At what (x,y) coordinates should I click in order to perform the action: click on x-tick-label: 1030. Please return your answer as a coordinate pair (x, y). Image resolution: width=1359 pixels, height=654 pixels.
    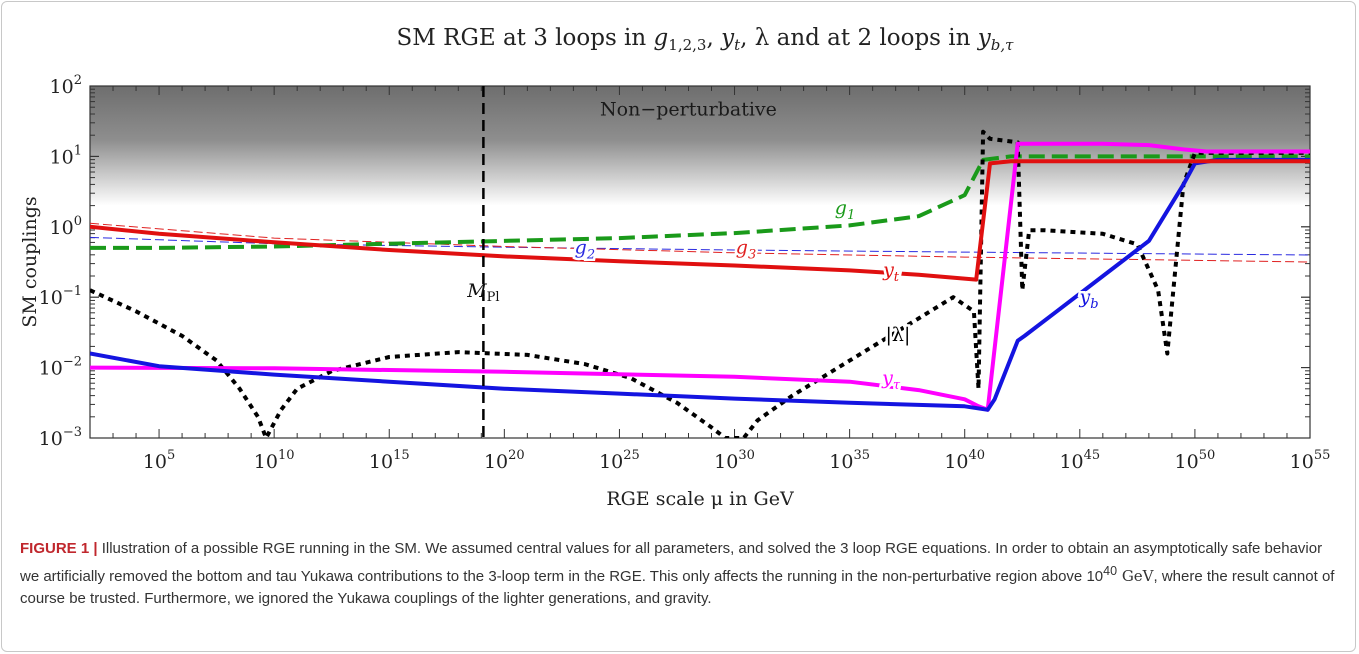
    Looking at the image, I should click on (734, 460).